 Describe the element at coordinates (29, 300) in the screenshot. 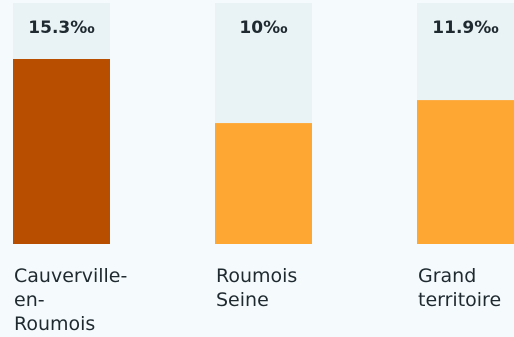

I see `category-label: en-` at that location.